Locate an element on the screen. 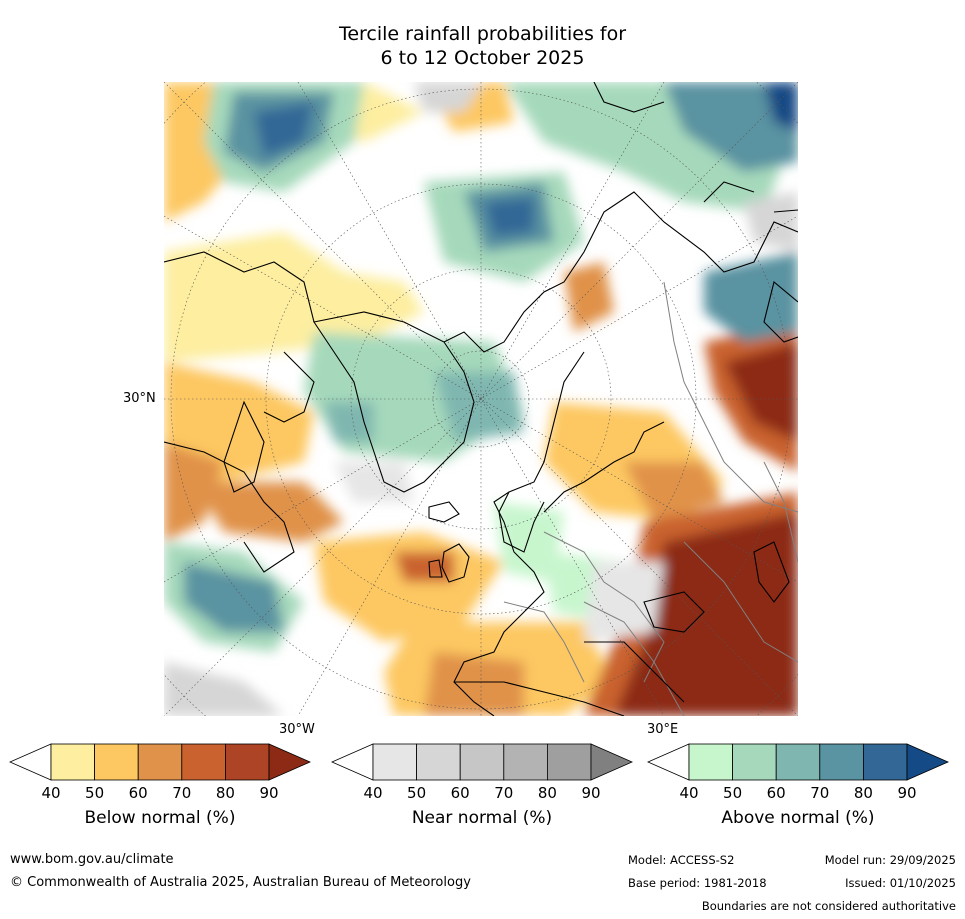 The width and height of the screenshot is (965, 919). lon-label-30e: 30°E is located at coordinates (663, 729).